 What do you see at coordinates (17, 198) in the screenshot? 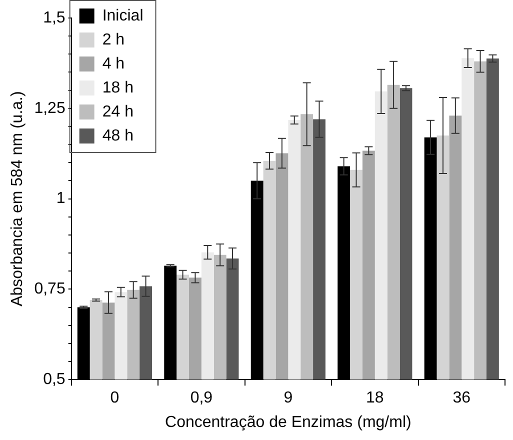
I see `y-axis-title: Absorbancia em 584 nm (u.a.)` at bounding box center [17, 198].